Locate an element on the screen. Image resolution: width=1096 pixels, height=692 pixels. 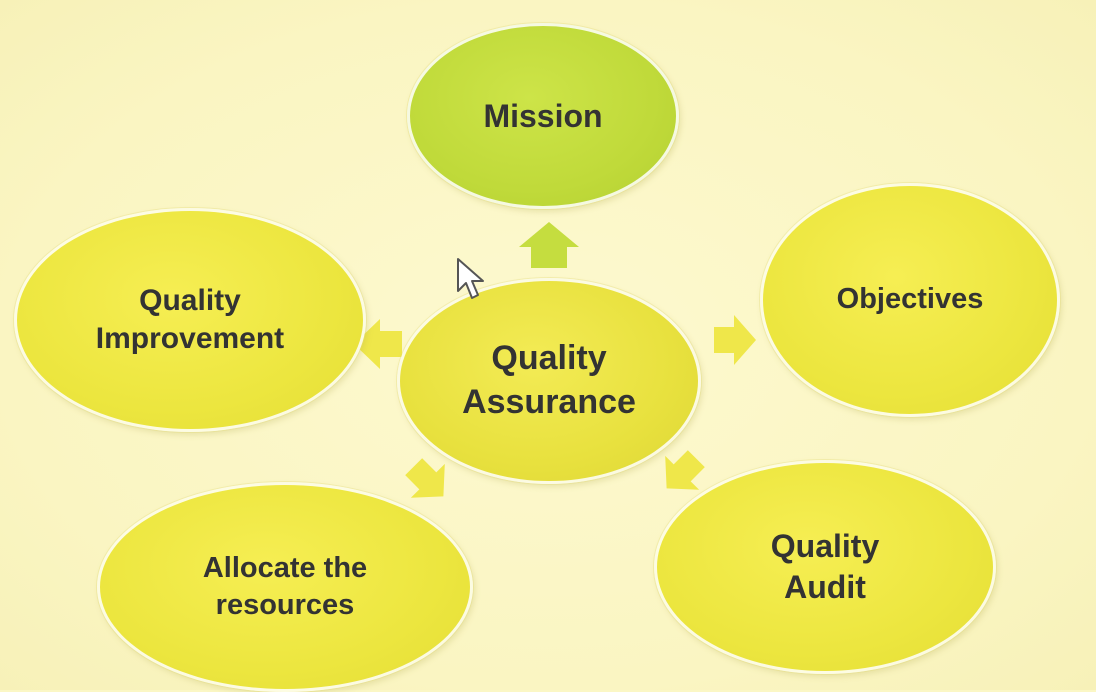
node-quality-improvement-label: Quality Improvement is located at coordinates (190, 319).